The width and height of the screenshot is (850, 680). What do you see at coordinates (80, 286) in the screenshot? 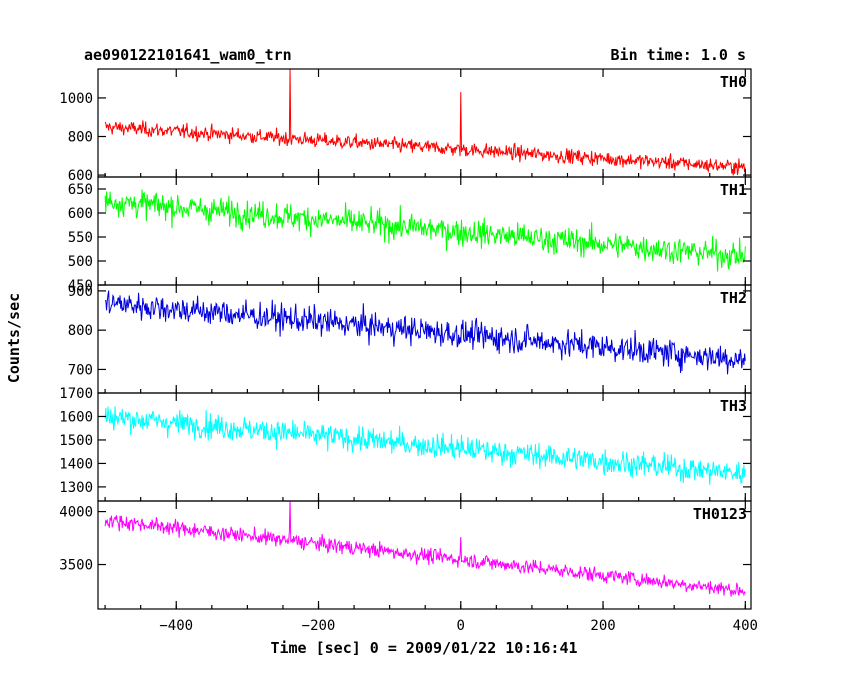
I see `y-tick-label: 450` at bounding box center [80, 286].